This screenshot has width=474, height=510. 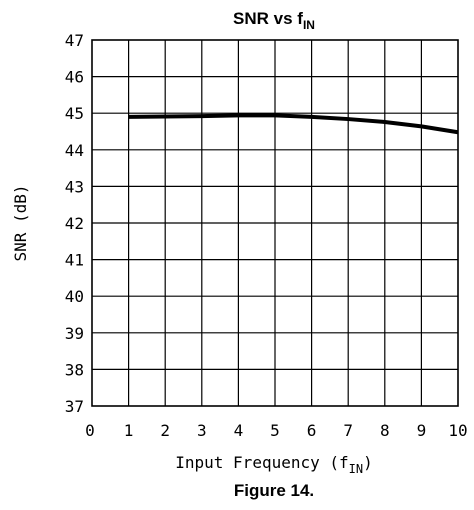 What do you see at coordinates (202, 430) in the screenshot?
I see `x-tick-label-3: 3` at bounding box center [202, 430].